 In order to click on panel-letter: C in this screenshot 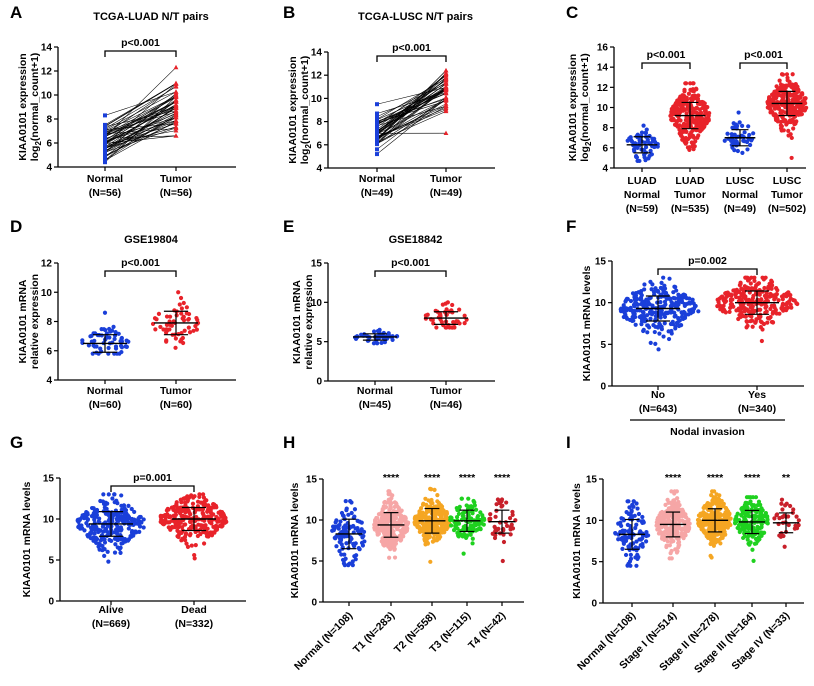, I will do `click(572, 12)`.